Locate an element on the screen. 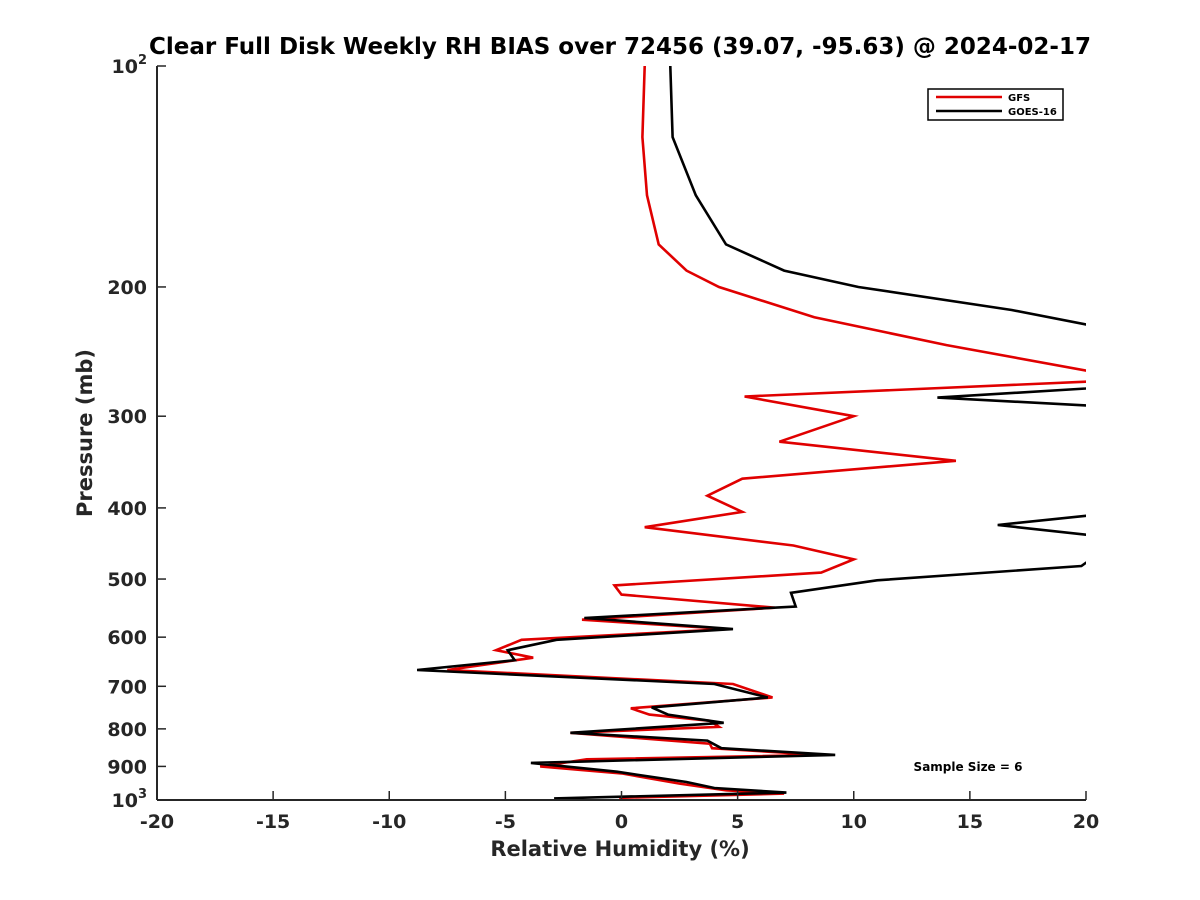  x-tick-label: -10 is located at coordinates (389, 822).